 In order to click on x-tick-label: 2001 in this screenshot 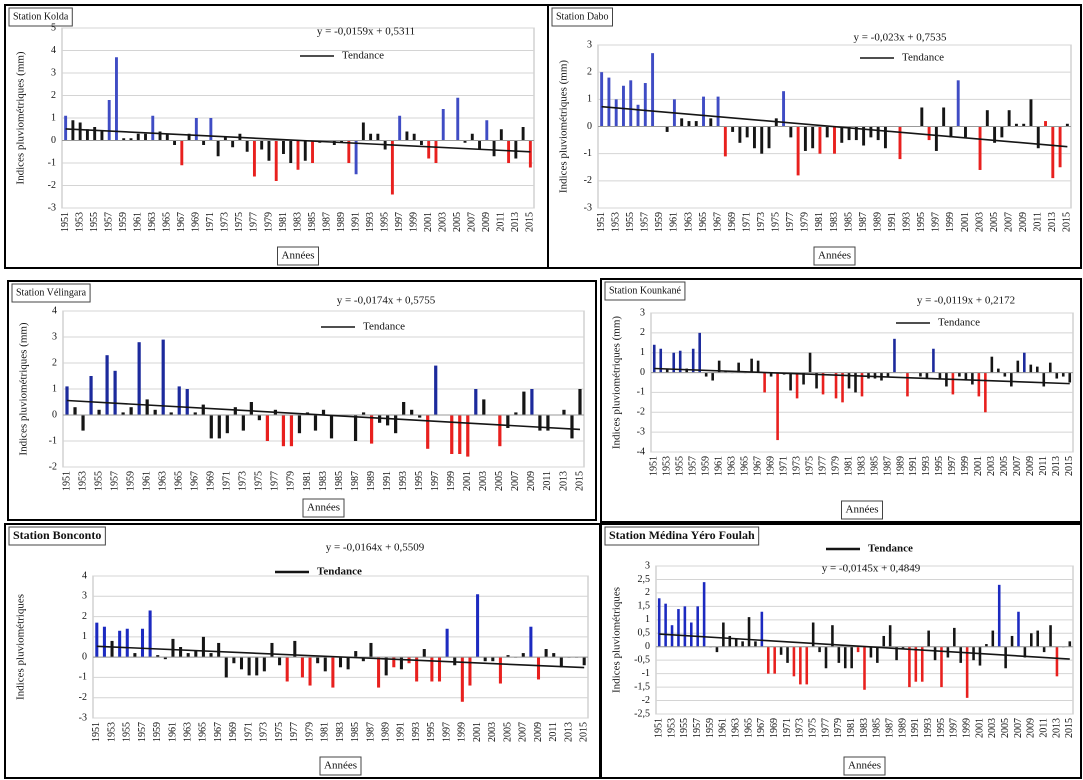, I will do `click(979, 728)`.